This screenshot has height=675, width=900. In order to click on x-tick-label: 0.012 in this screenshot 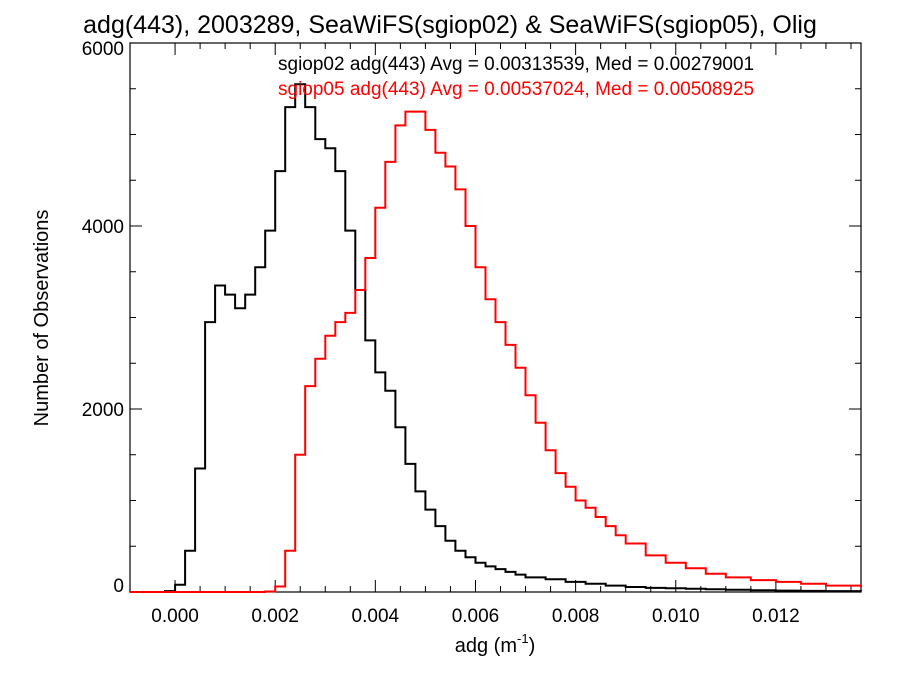, I will do `click(776, 616)`.